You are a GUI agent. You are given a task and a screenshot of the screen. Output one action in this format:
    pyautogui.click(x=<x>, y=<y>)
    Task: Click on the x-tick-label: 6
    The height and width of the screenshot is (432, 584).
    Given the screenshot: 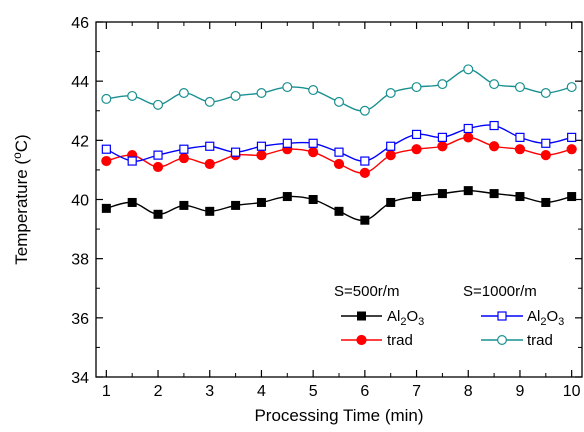 What is the action you would take?
    pyautogui.click(x=364, y=391)
    